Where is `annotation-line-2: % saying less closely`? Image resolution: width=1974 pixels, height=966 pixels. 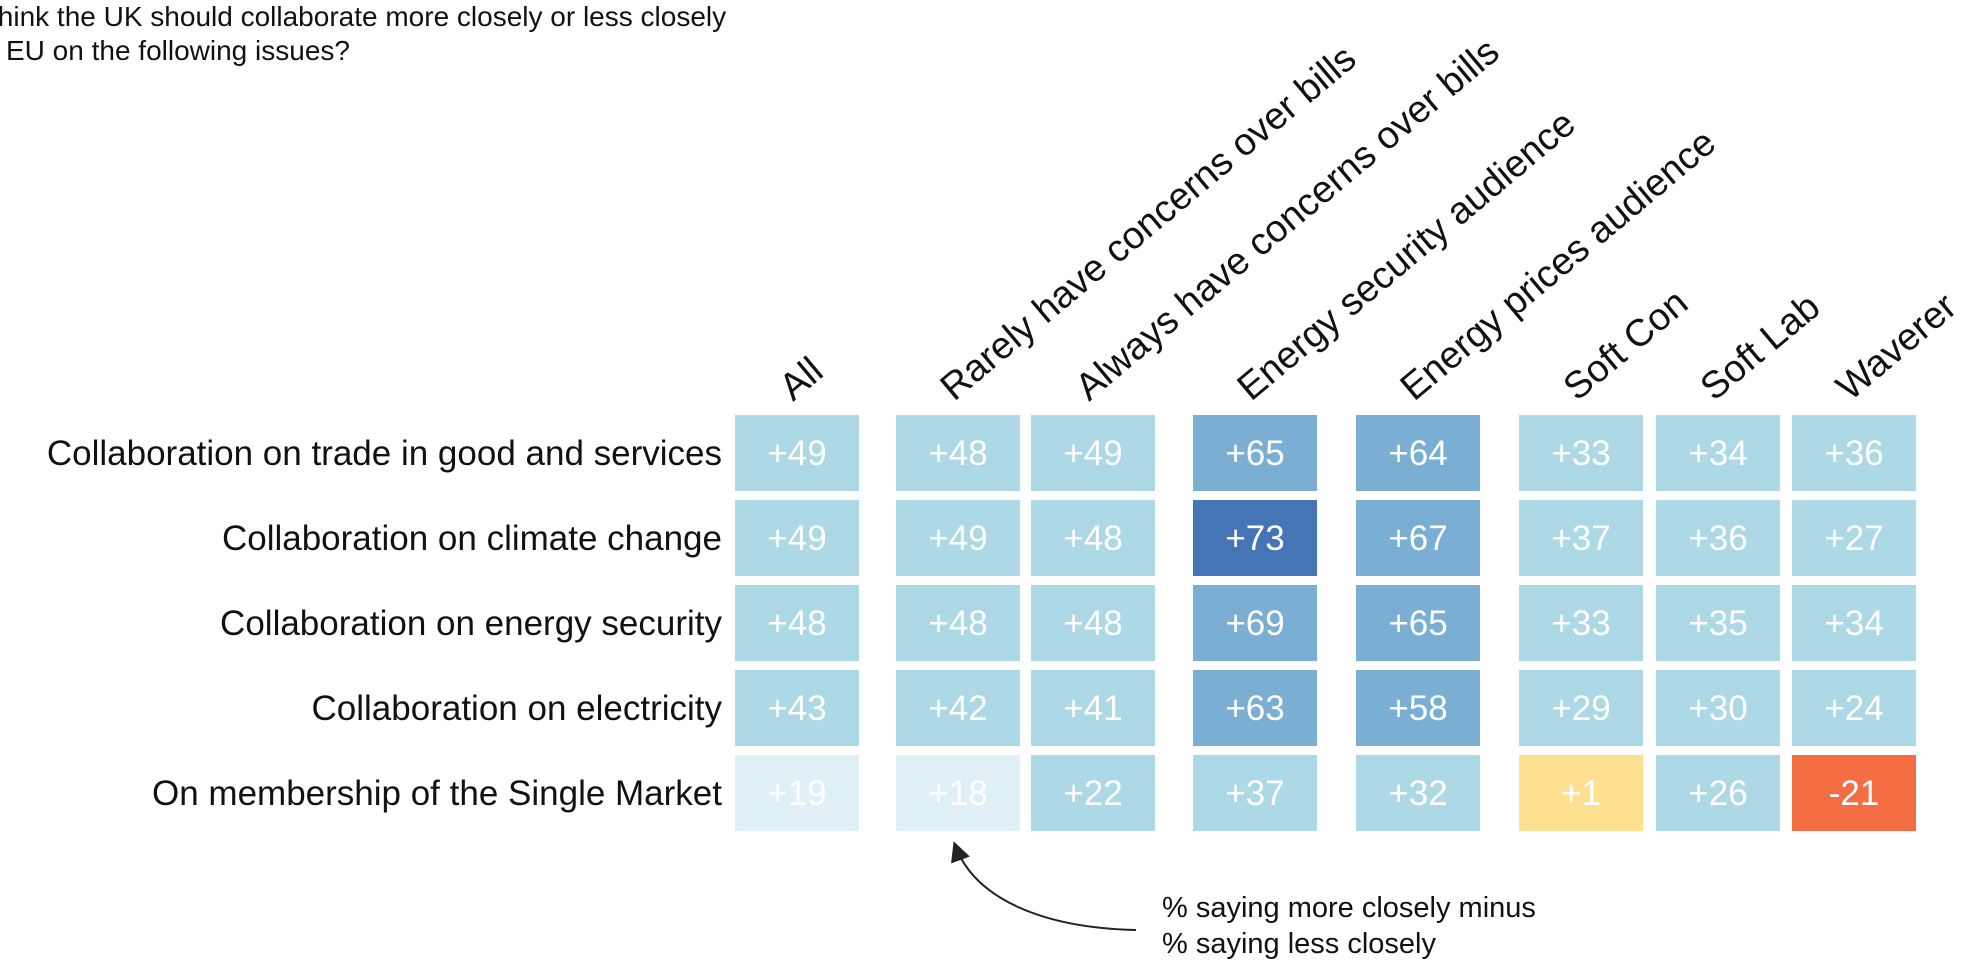 annotation-line-2: % saying less closely is located at coordinates (1299, 944).